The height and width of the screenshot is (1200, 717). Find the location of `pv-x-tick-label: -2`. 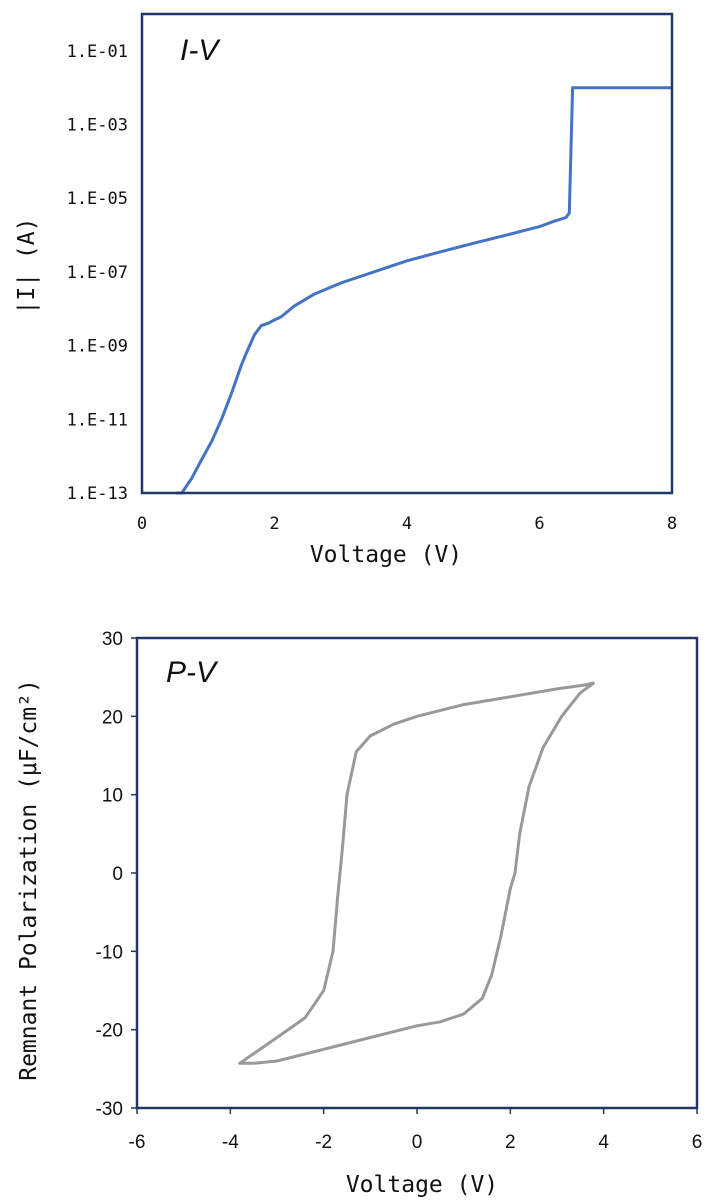

pv-x-tick-label: -2 is located at coordinates (323, 1142).